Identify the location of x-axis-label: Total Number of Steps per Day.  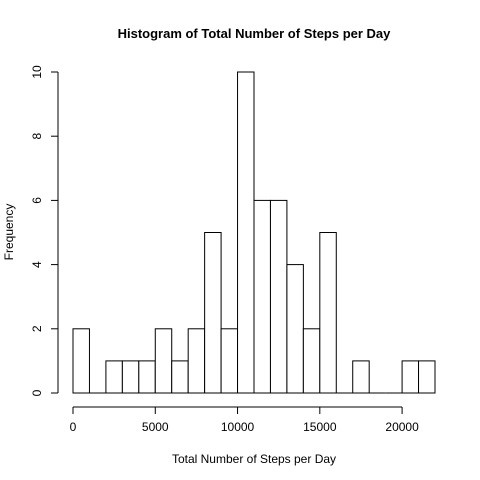
(254, 459).